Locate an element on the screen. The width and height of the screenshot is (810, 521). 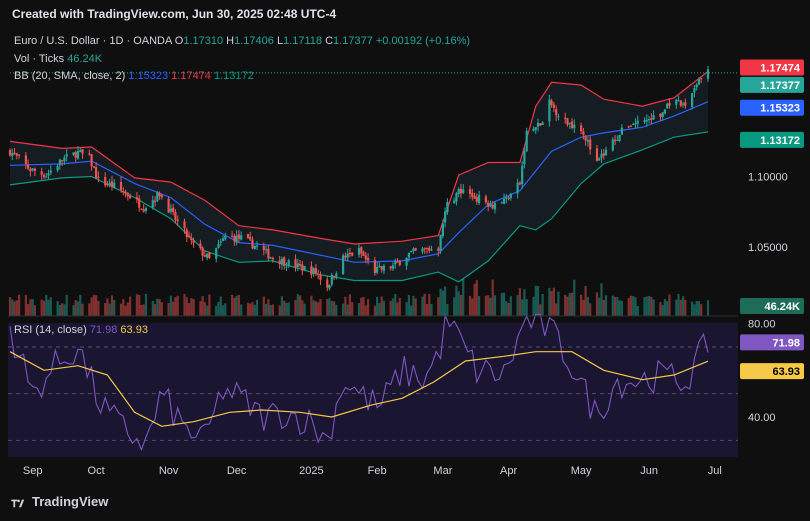
rsi-axis-tick: 40.00 is located at coordinates (762, 418).